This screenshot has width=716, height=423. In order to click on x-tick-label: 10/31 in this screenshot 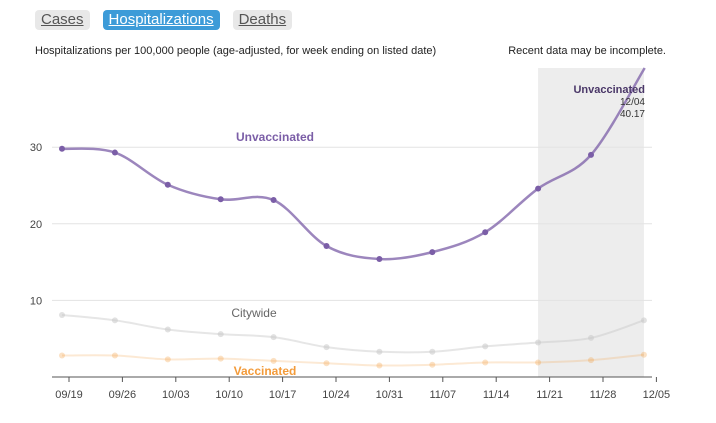, I will do `click(390, 395)`.